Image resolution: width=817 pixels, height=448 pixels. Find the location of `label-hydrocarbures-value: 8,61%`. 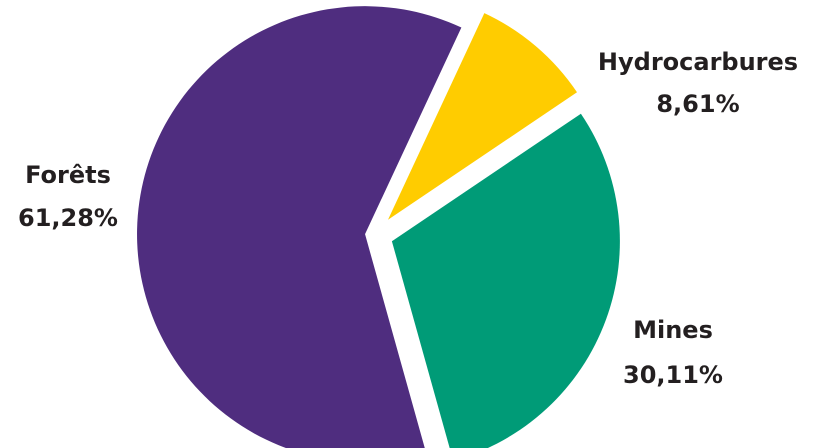

label-hydrocarbures-value: 8,61% is located at coordinates (697, 104).